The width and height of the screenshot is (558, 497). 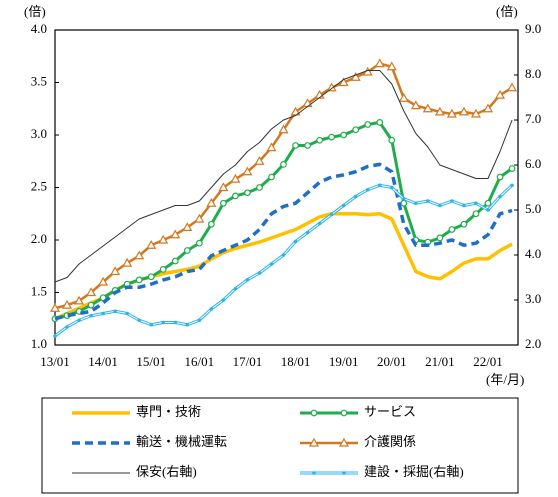 I want to click on y-unit: (倍), so click(x=35, y=11).